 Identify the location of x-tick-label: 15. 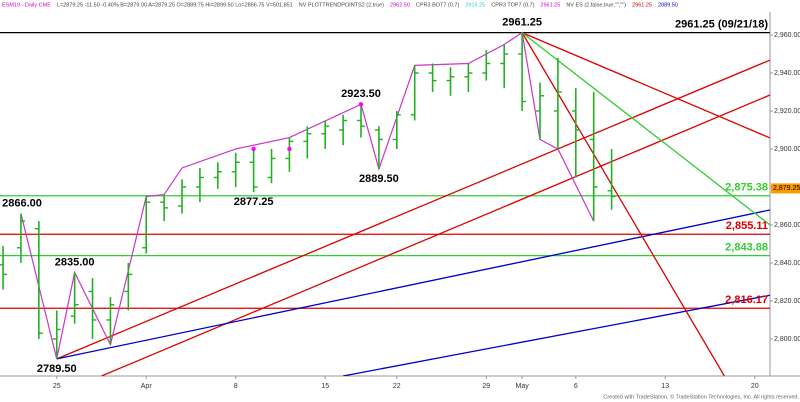
(325, 386).